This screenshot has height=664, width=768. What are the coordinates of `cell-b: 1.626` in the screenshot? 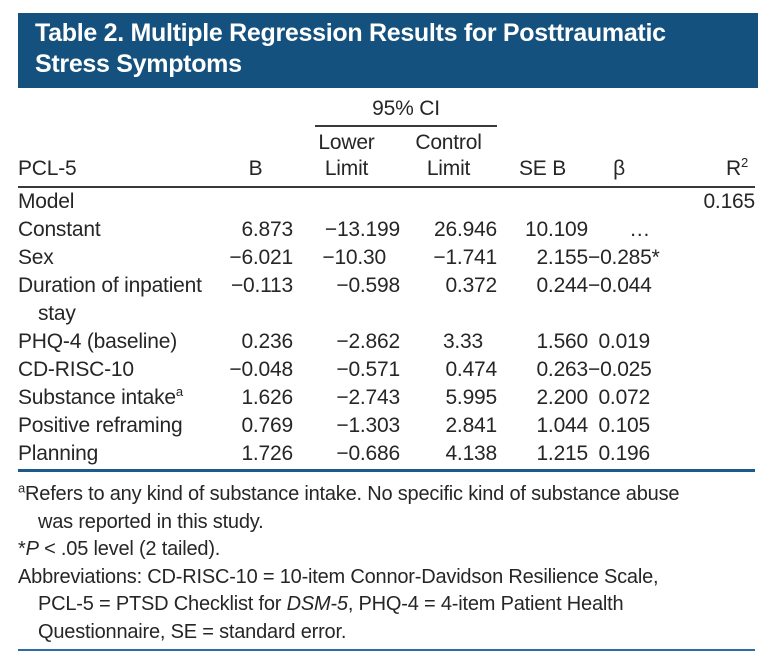 It's located at (267, 397).